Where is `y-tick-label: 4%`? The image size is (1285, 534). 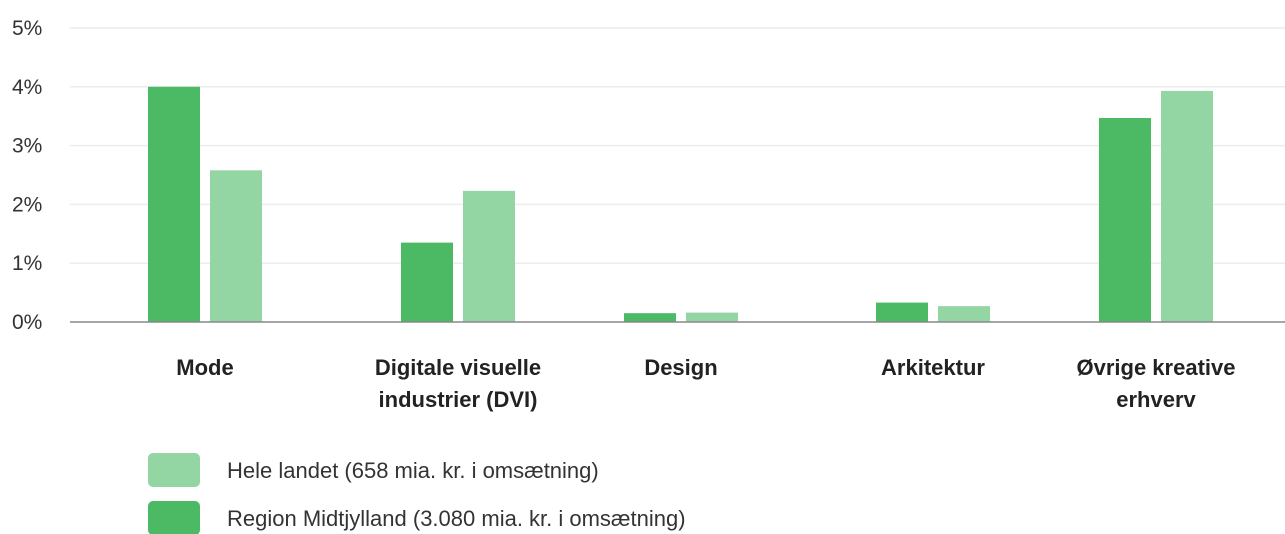
y-tick-label: 4% is located at coordinates (27, 87).